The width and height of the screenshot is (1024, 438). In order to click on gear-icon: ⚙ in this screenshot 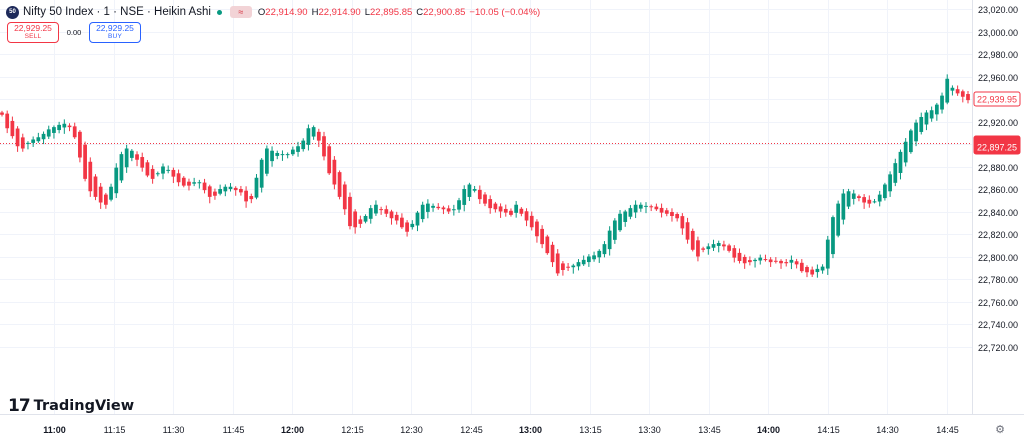, I will do `click(1000, 429)`.